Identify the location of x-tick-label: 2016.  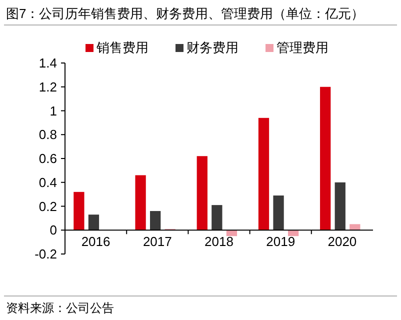
(95, 242).